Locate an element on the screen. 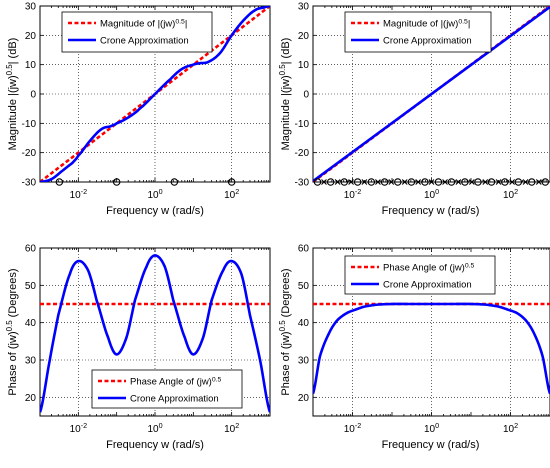 This screenshot has height=468, width=550. plot-area is located at coordinates (431, 348).